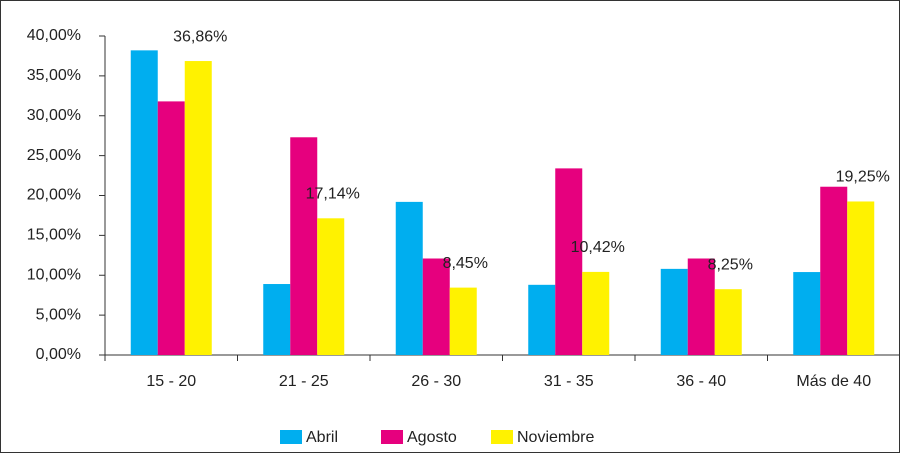  I want to click on y-tick-label: 5,00%, so click(58, 314).